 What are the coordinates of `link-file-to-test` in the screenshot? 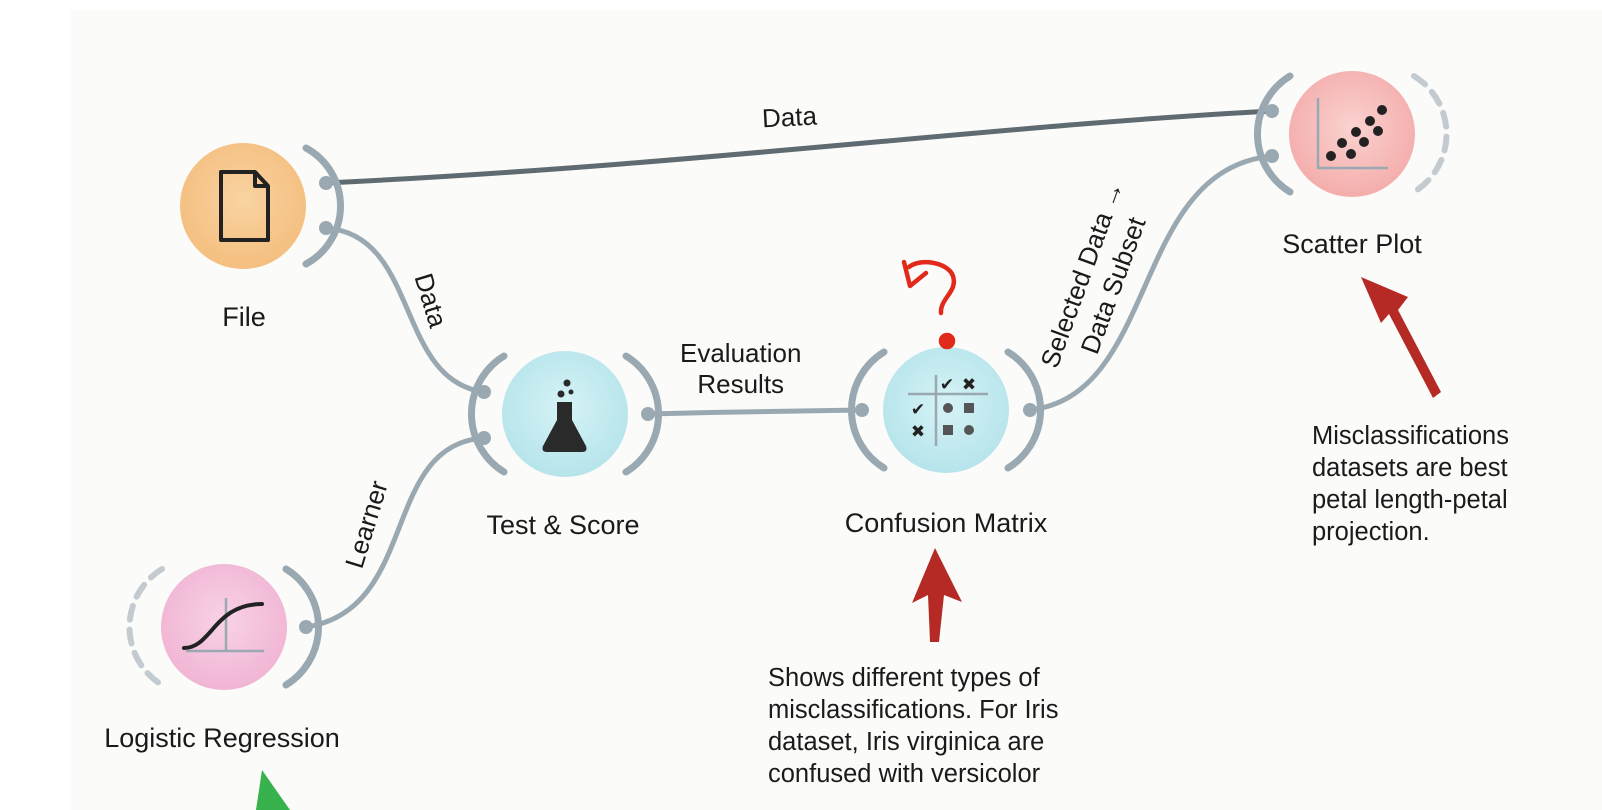 It's located at (405, 310).